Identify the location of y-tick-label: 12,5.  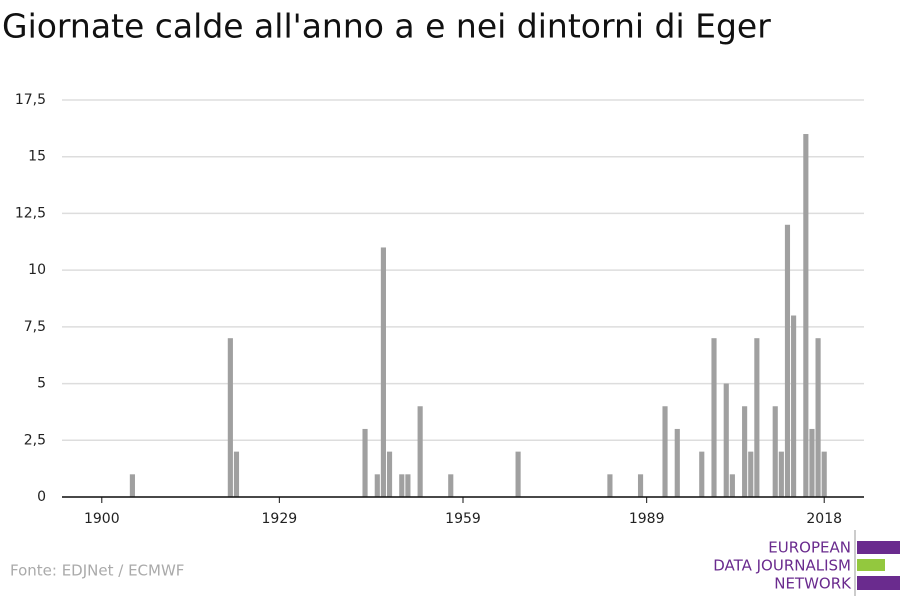
(30, 213).